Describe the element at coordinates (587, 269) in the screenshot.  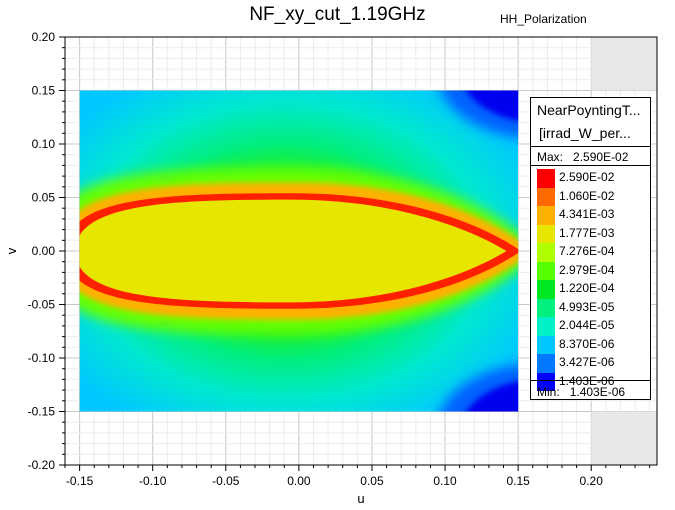
I see `legend-entry-label: 2.979E-04` at that location.